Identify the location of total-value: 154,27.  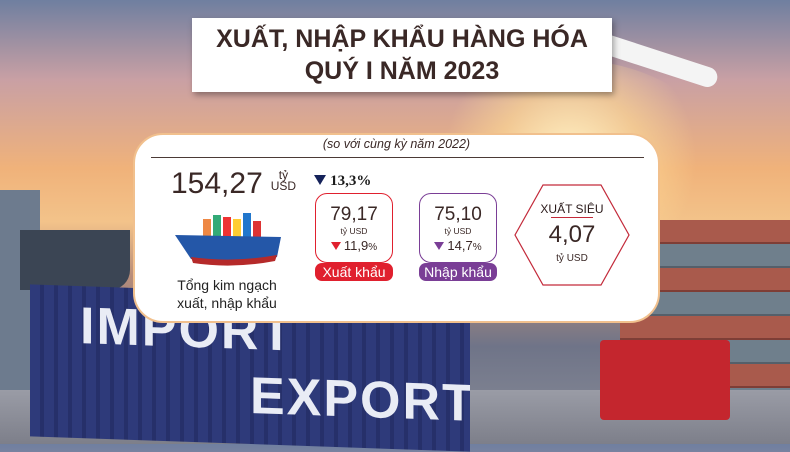
(217, 183).